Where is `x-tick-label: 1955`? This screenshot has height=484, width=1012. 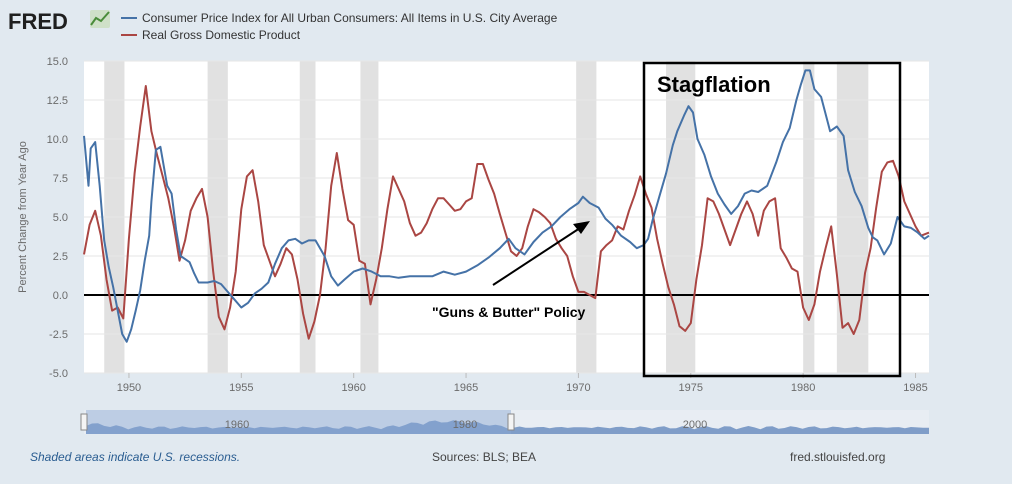 x-tick-label: 1955 is located at coordinates (241, 388).